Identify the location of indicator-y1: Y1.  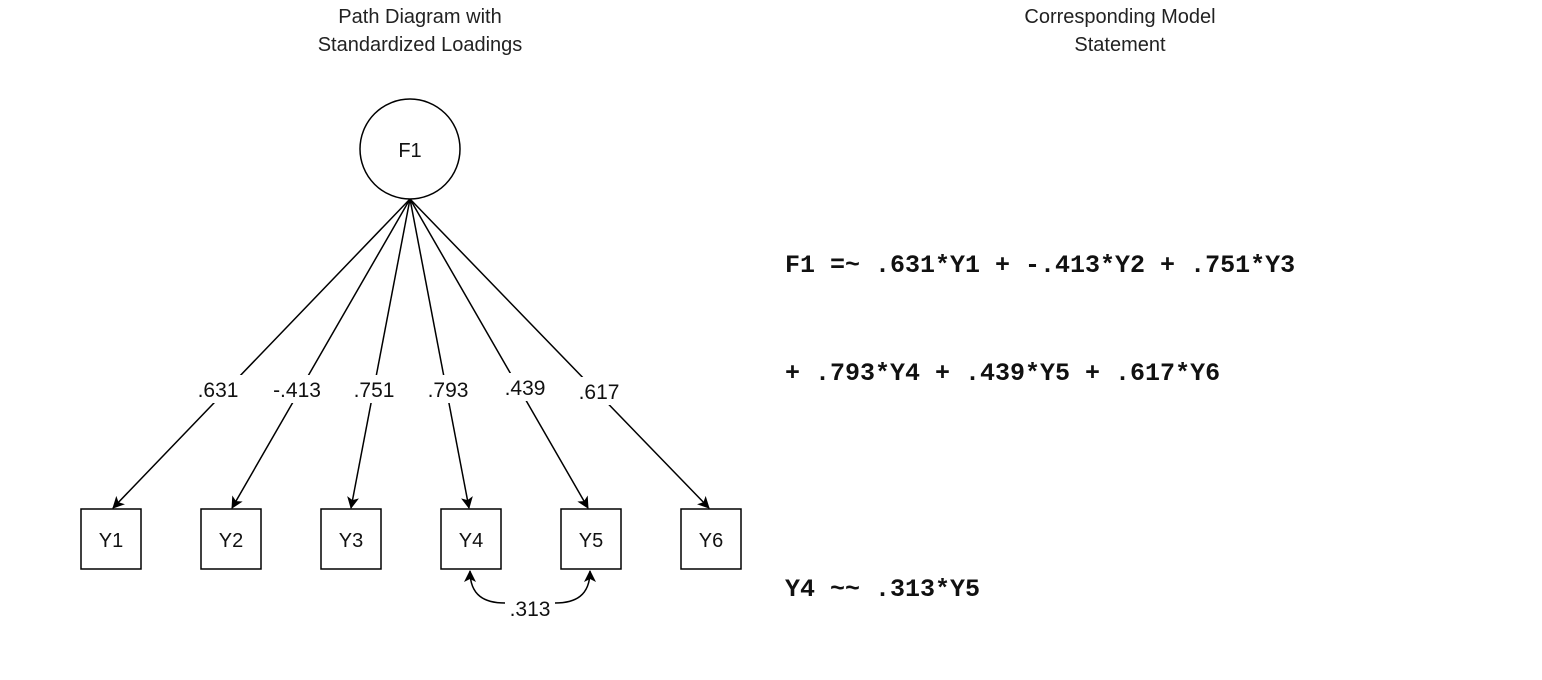
(111, 539).